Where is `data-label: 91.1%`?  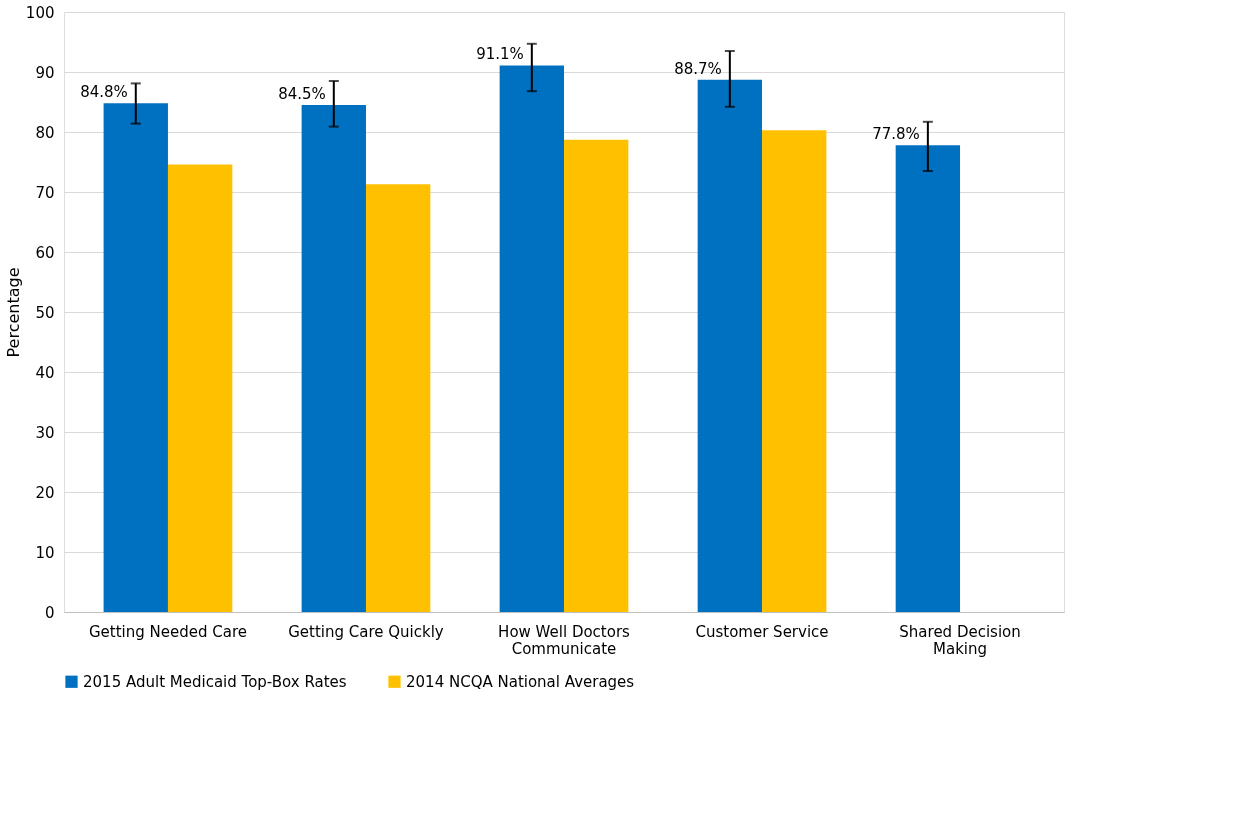 data-label: 91.1% is located at coordinates (500, 54).